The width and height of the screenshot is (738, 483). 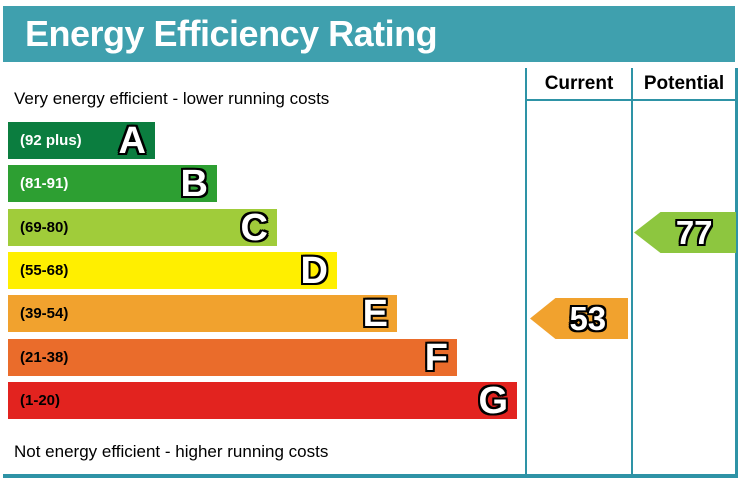 I want to click on band-range-label: (55-68), so click(x=44, y=270).